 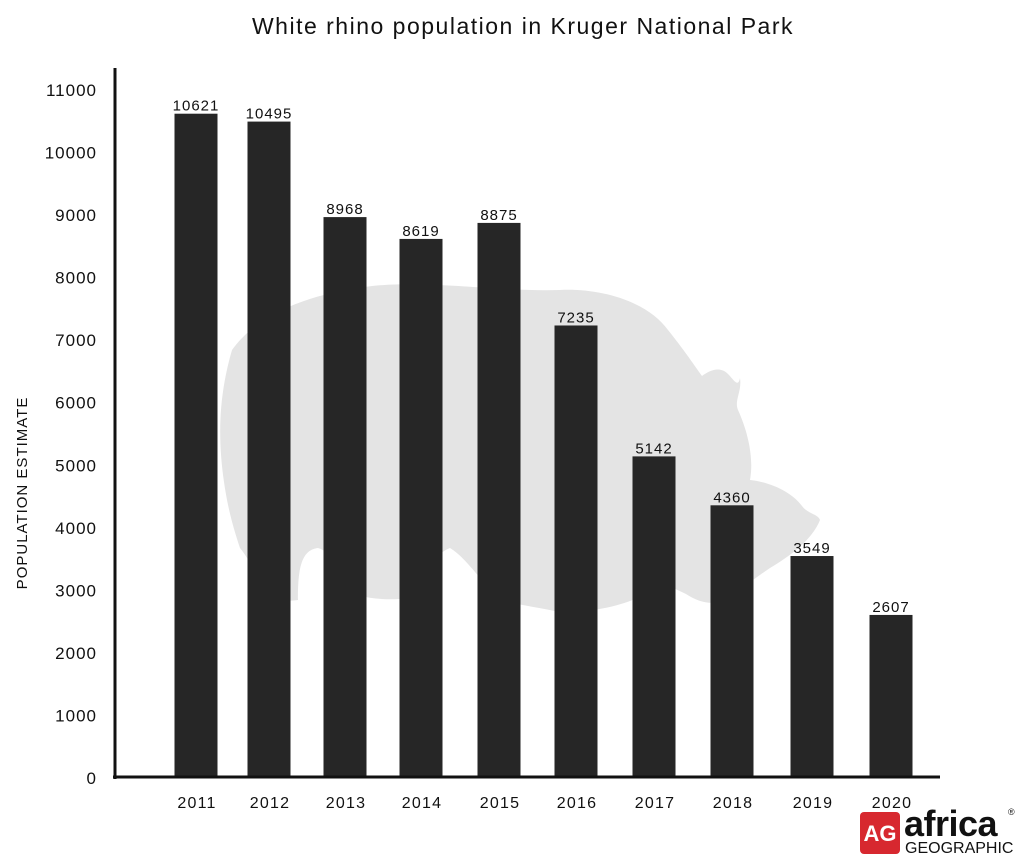 What do you see at coordinates (422, 803) in the screenshot?
I see `x-tick-label: 2014` at bounding box center [422, 803].